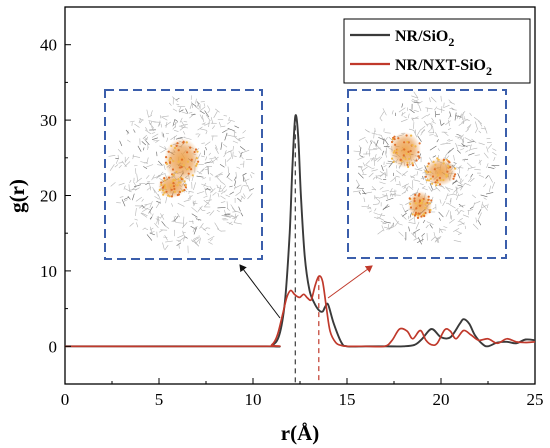 The height and width of the screenshot is (448, 550). I want to click on series-line-nr-nxt-sio2, so click(300, 311).